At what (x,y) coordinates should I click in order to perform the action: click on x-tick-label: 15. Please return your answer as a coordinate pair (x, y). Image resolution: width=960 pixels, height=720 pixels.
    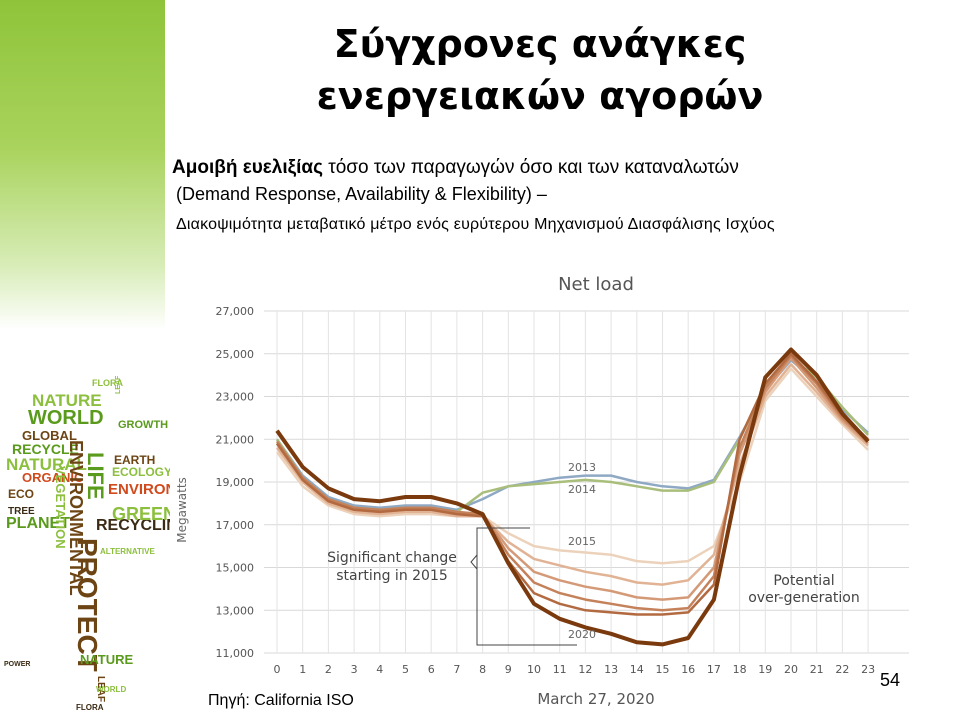
    Looking at the image, I should click on (663, 669).